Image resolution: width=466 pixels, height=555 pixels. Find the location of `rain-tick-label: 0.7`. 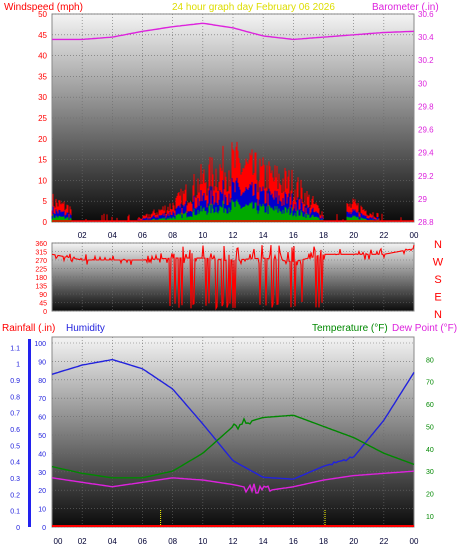

rain-tick-label: 0.7 is located at coordinates (15, 414).